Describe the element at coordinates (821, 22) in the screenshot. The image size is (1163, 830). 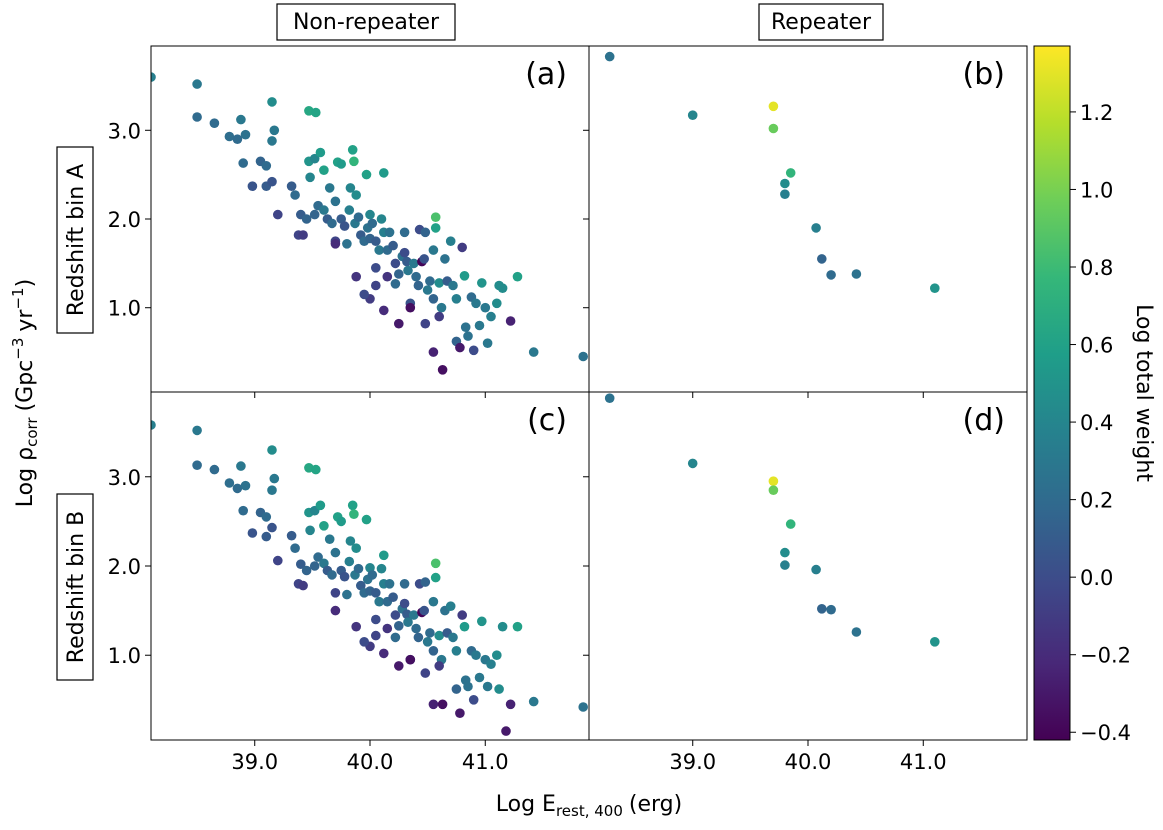
I see `column-title-repeater: Repeater` at that location.